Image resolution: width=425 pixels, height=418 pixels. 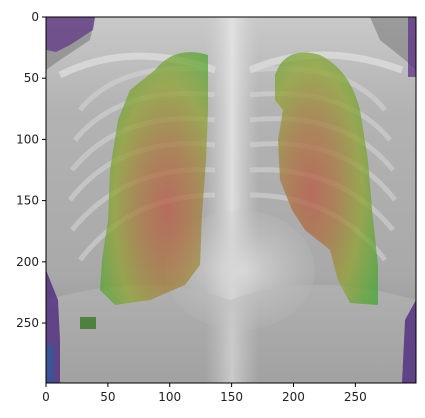 What do you see at coordinates (231, 397) in the screenshot?
I see `x-tick-label: 150` at bounding box center [231, 397].